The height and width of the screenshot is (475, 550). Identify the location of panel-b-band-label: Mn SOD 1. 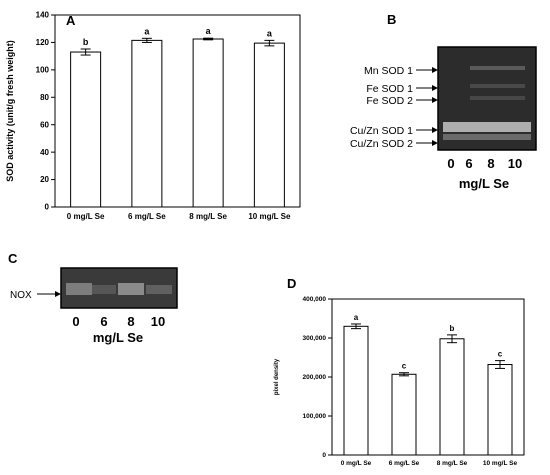
(388, 71).